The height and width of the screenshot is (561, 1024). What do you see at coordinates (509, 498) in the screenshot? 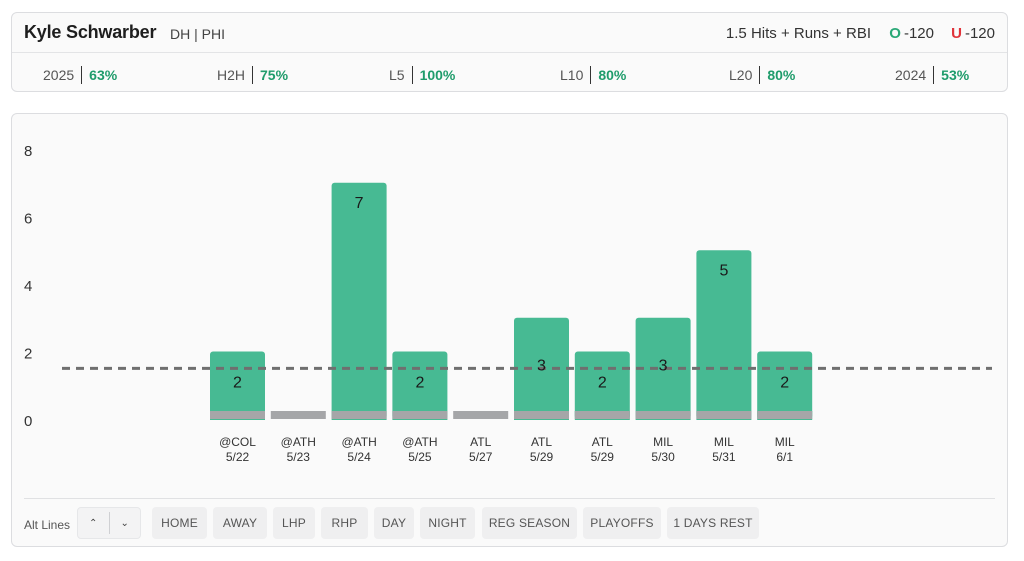
I see `filter-divider` at bounding box center [509, 498].